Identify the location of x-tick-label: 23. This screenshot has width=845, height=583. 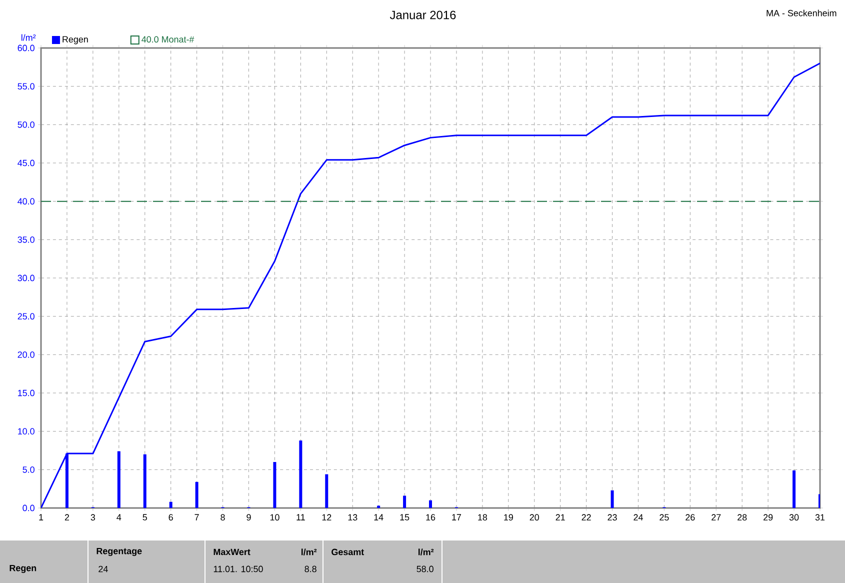
(612, 517).